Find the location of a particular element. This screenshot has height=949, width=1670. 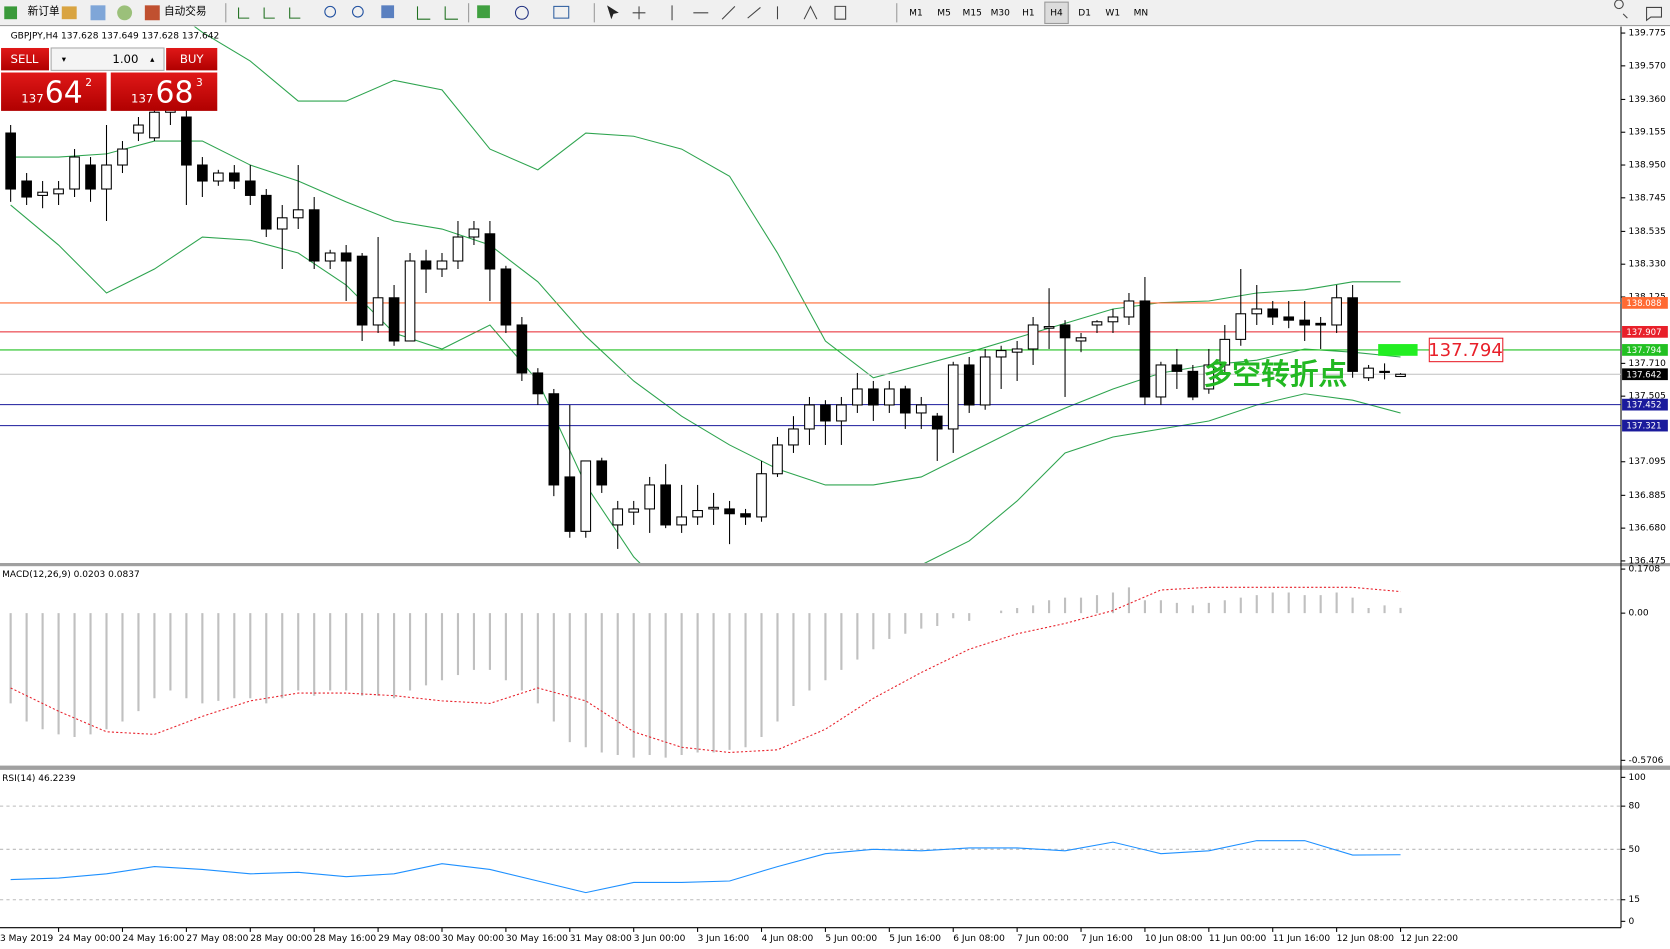

y-tick-label: 0 is located at coordinates (1631, 922).